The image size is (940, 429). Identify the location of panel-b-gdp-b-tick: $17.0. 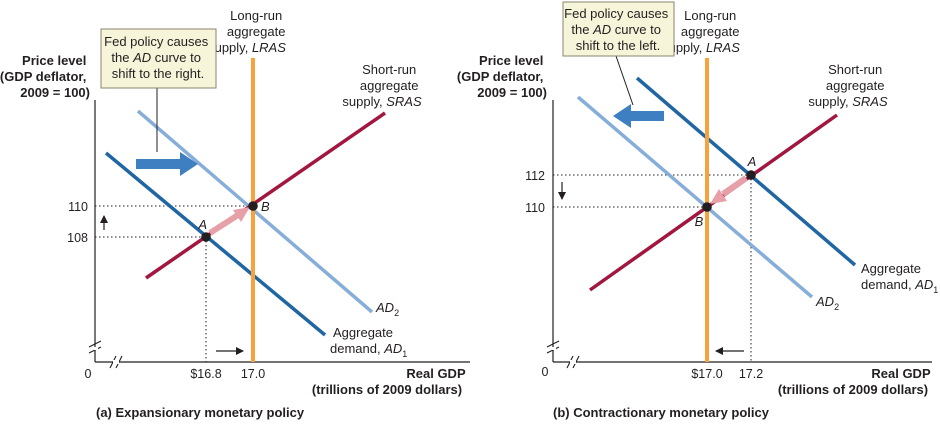
(706, 374).